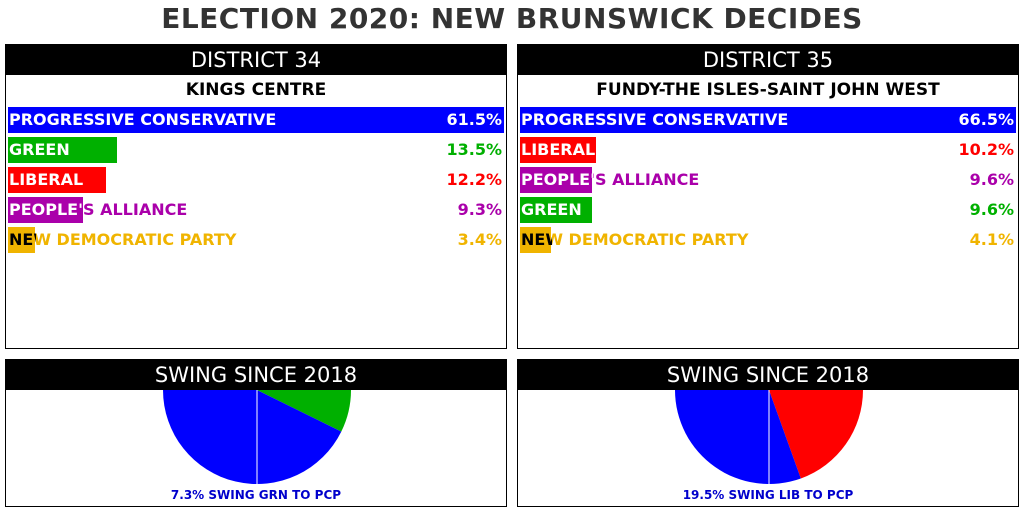 The width and height of the screenshot is (1024, 512). I want to click on district-header: DISTRICT 35, so click(768, 60).